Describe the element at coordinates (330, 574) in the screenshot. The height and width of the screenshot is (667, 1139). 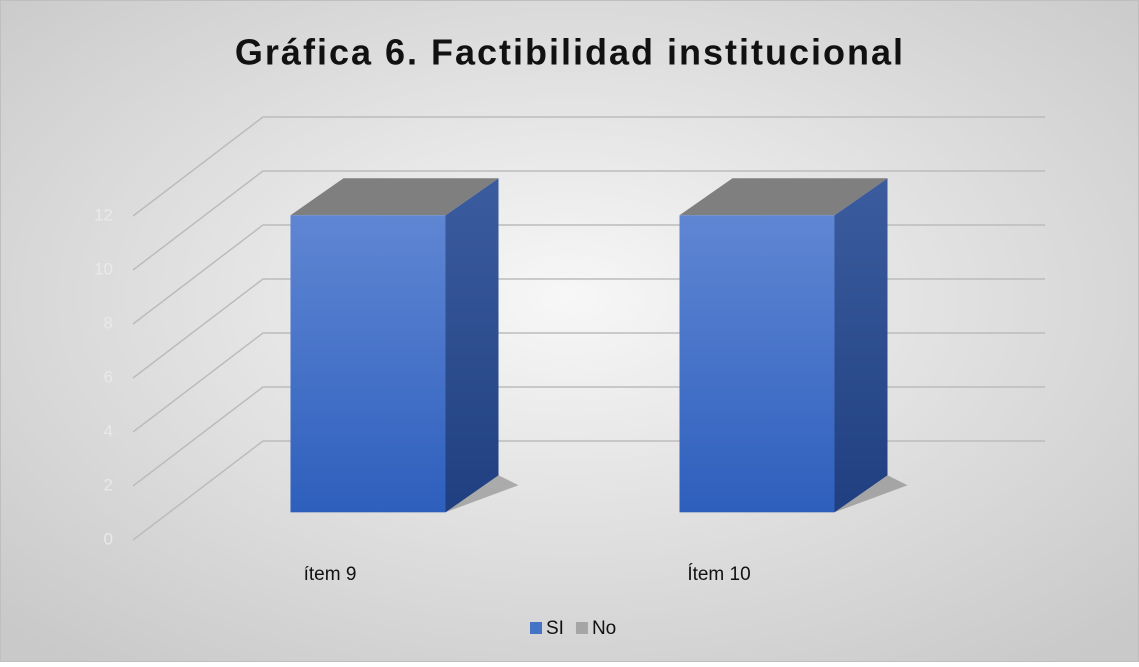
I see `x-tick-label: ítem 9` at that location.